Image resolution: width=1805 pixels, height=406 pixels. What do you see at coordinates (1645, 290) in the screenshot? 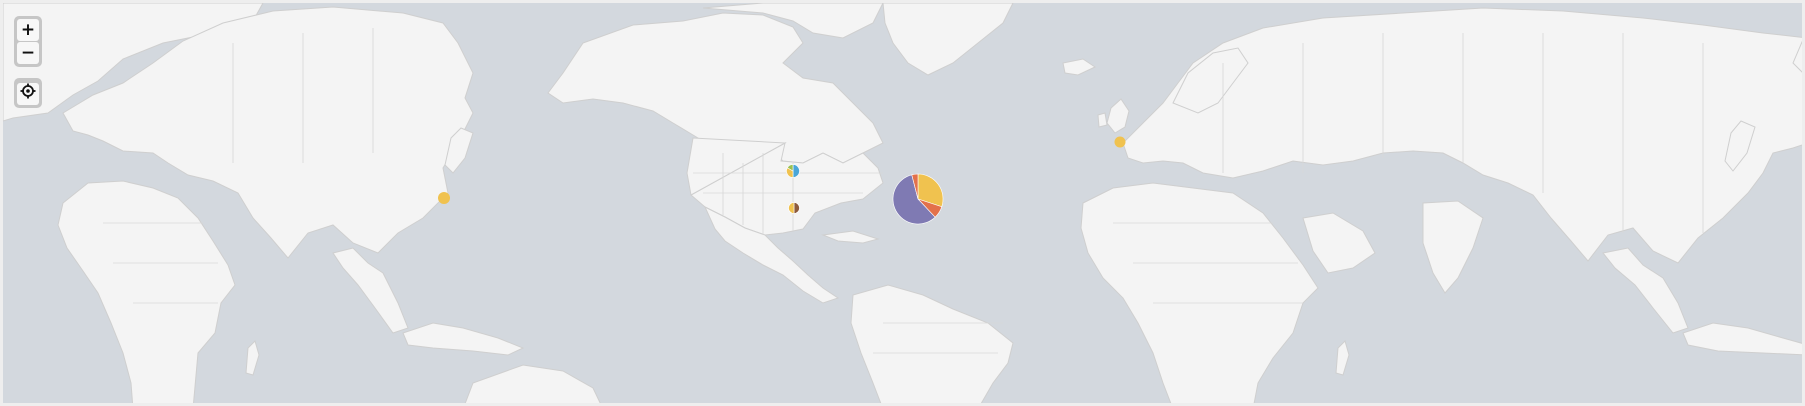
I see `landmass-southeast-asia-right` at bounding box center [1645, 290].